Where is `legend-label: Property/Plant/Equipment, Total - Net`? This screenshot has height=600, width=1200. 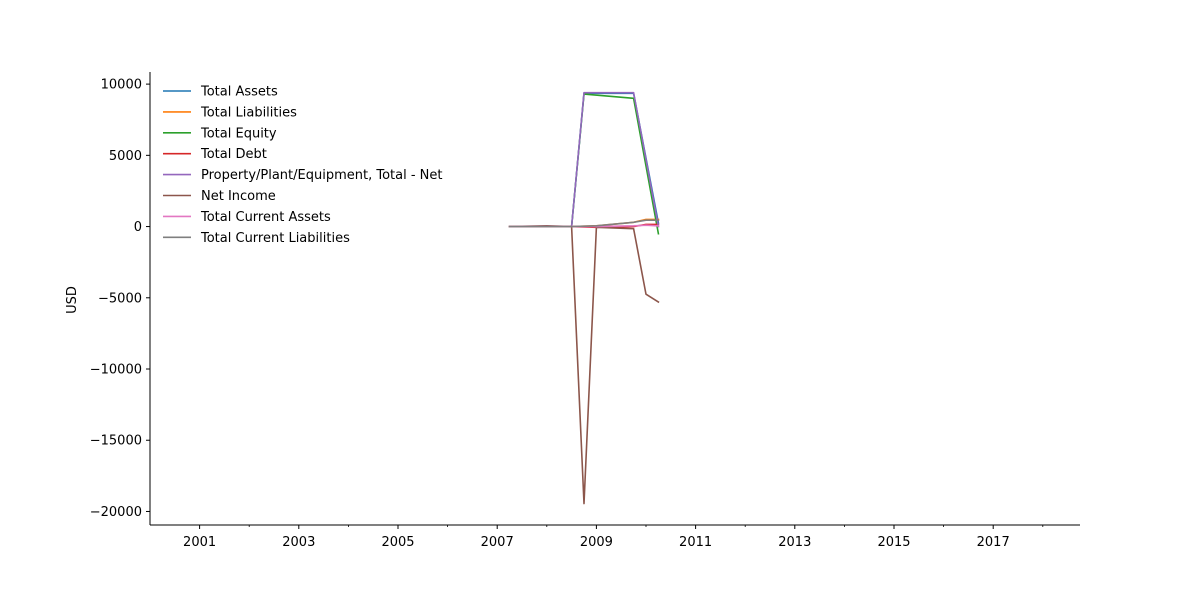 legend-label: Property/Plant/Equipment, Total - Net is located at coordinates (322, 175).